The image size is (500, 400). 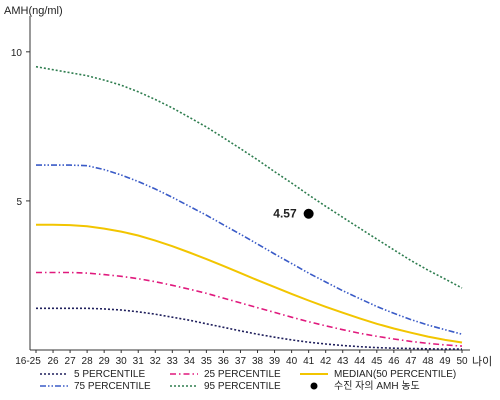 What do you see at coordinates (19, 202) in the screenshot?
I see `y-tick-label: 5` at bounding box center [19, 202].